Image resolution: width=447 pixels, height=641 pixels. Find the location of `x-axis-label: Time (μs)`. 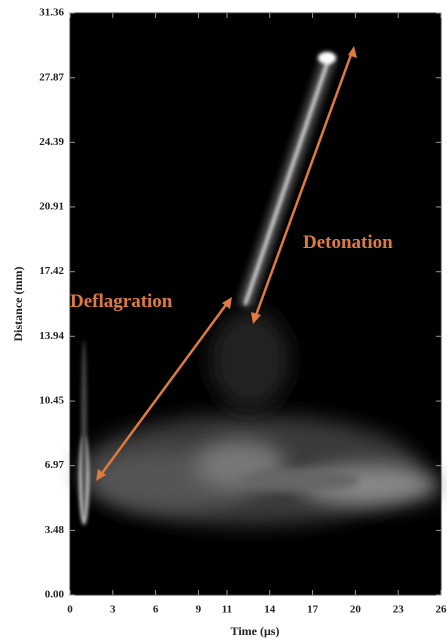

x-axis-label: Time (μs) is located at coordinates (255, 631).